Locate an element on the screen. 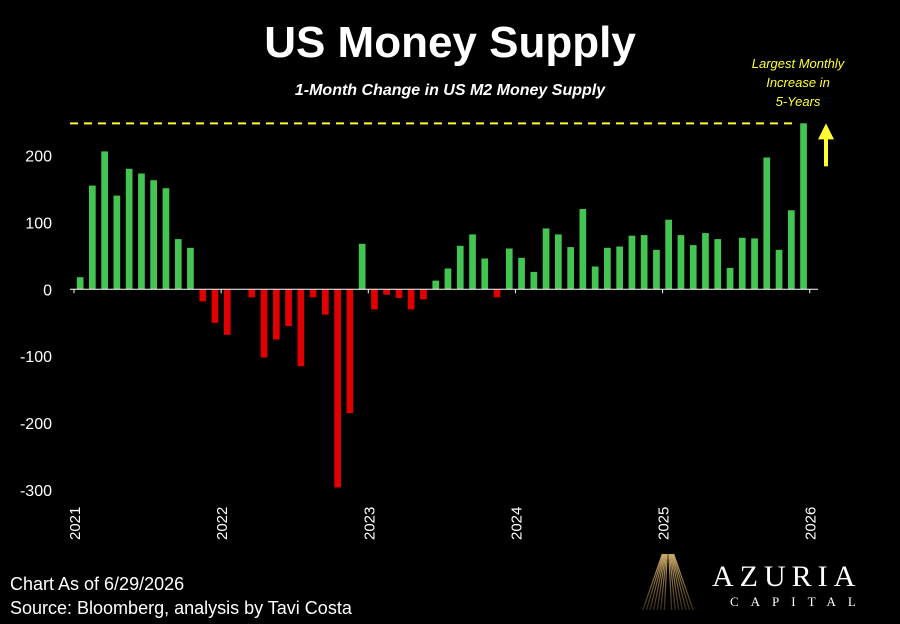 The image size is (900, 624). x-tick-label: 2024 is located at coordinates (516, 523).